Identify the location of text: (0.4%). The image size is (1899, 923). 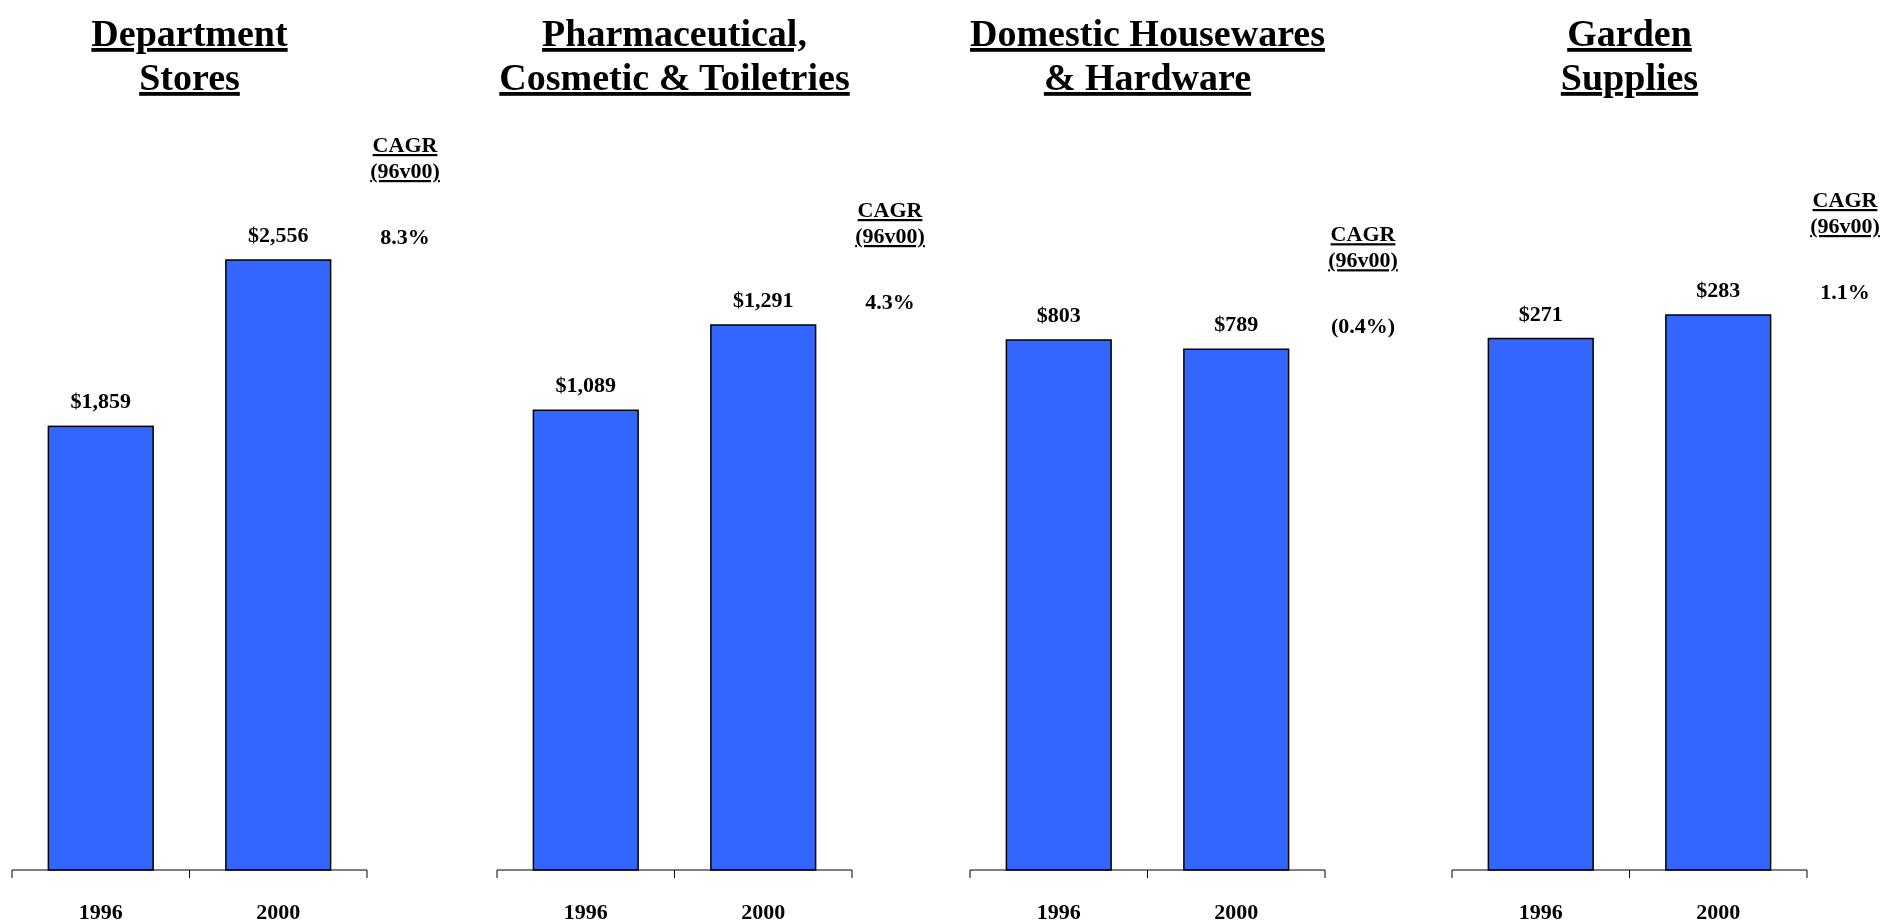
(1363, 326).